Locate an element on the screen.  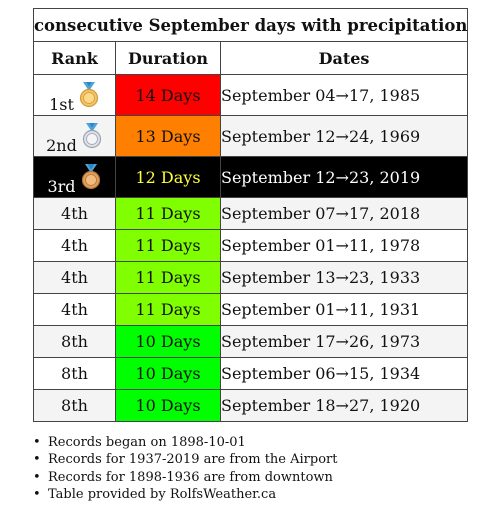
table-row: 4th 11 Days September 01→11, 1931 is located at coordinates (250, 309).